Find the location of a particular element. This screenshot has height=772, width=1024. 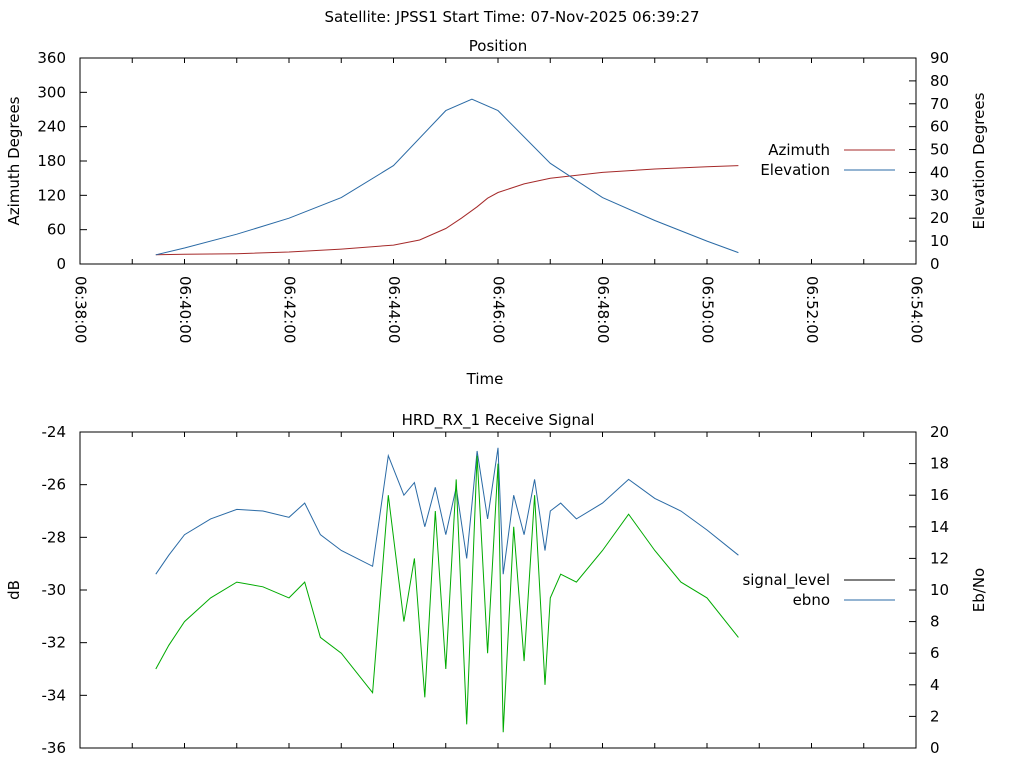

series-line-ebno is located at coordinates (447, 511).